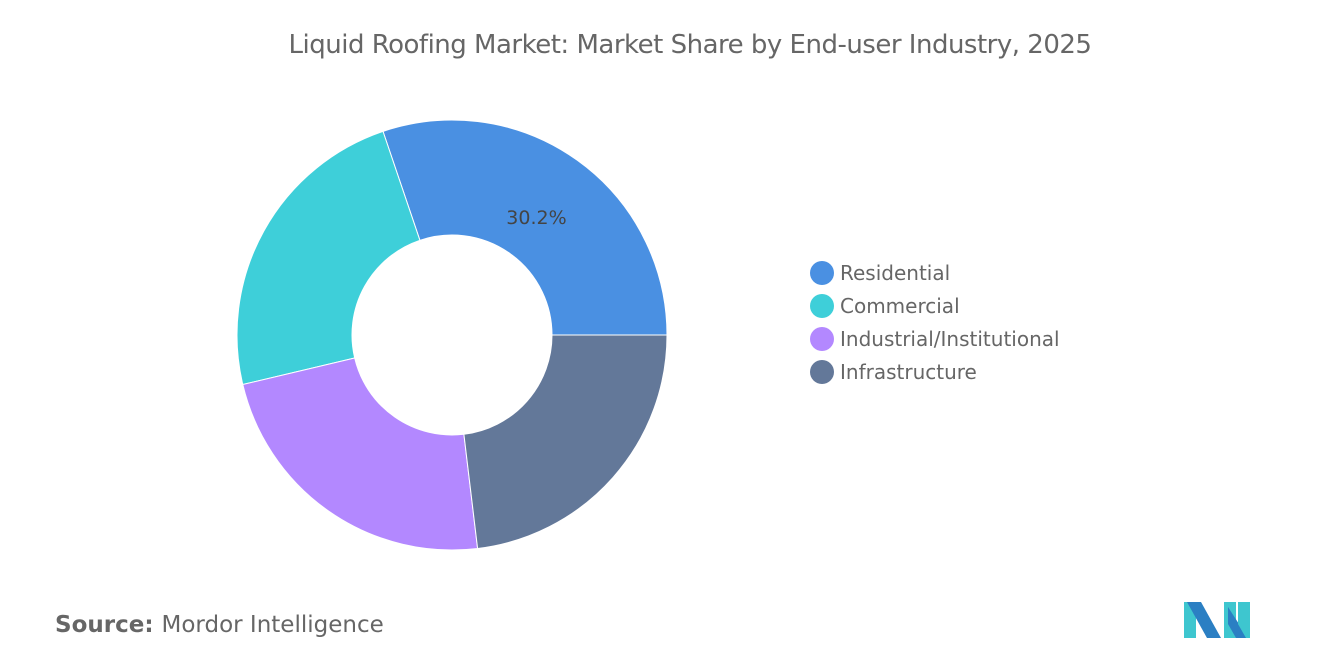 This screenshot has height=665, width=1320. What do you see at coordinates (104, 625) in the screenshot?
I see `source-label: Source:` at bounding box center [104, 625].